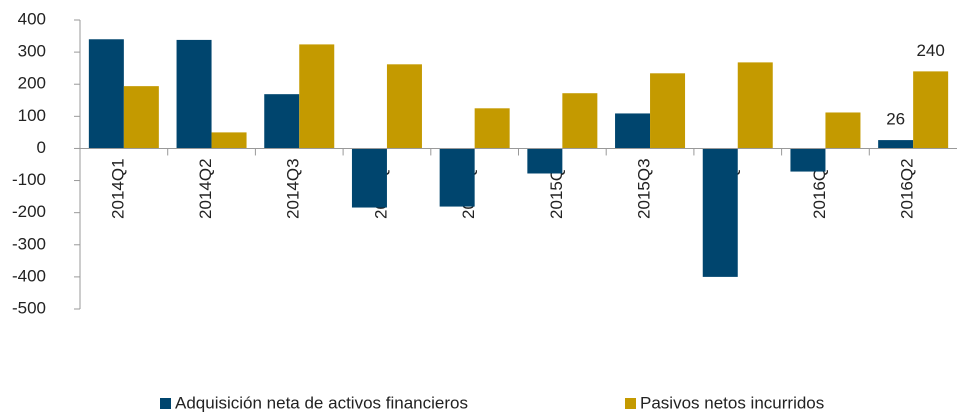 The width and height of the screenshot is (959, 415). I want to click on x-tick-label: 2015Q3, so click(644, 188).